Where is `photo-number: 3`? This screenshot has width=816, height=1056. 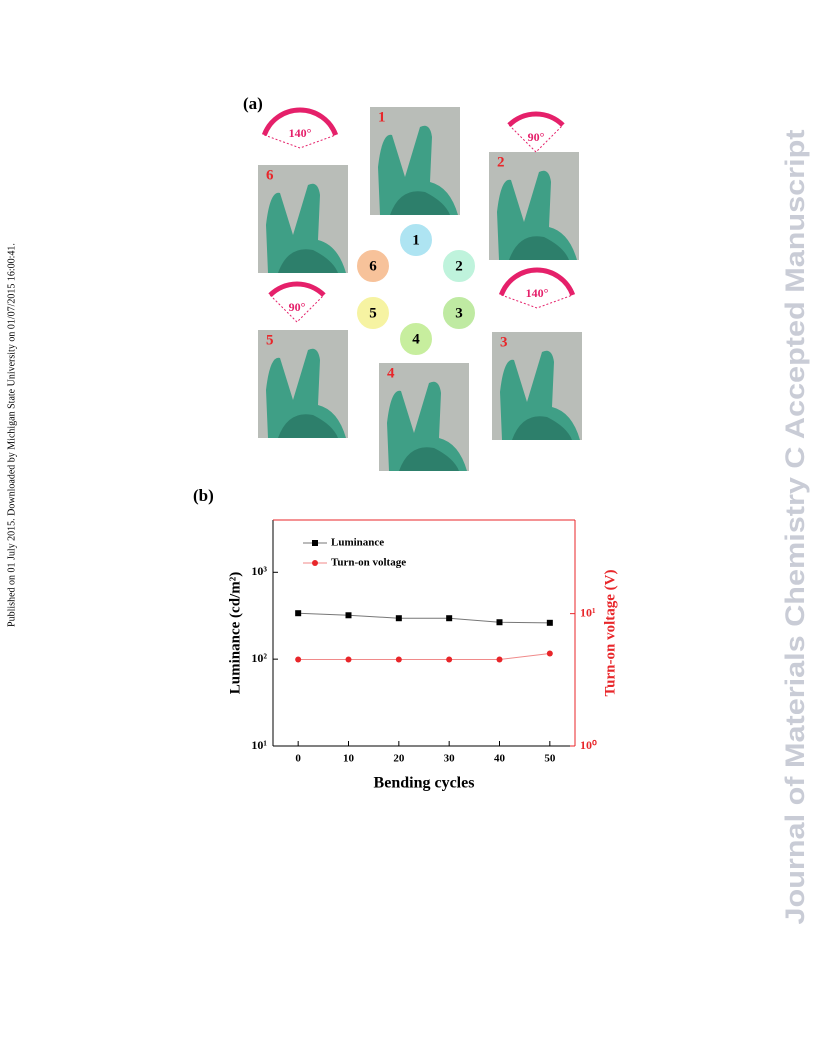
photo-number: 3 is located at coordinates (504, 342).